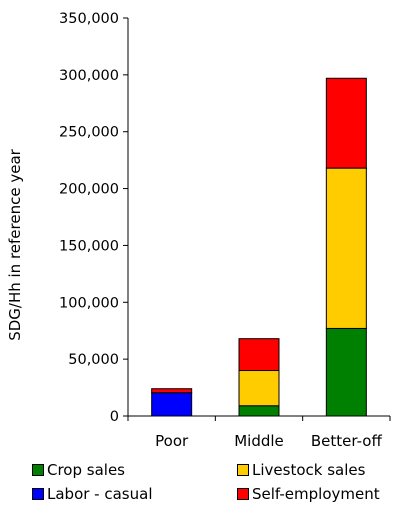 This screenshot has height=510, width=404. I want to click on bar-segment-better-off-livestock-sales, so click(346, 248).